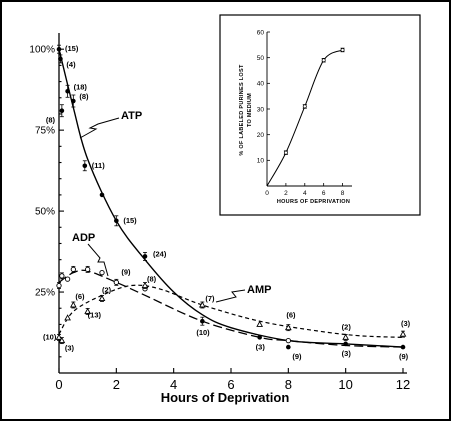  What do you see at coordinates (242, 110) in the screenshot?
I see `inset-y-label-line: % OF LABELED PURINES LOST` at bounding box center [242, 110].